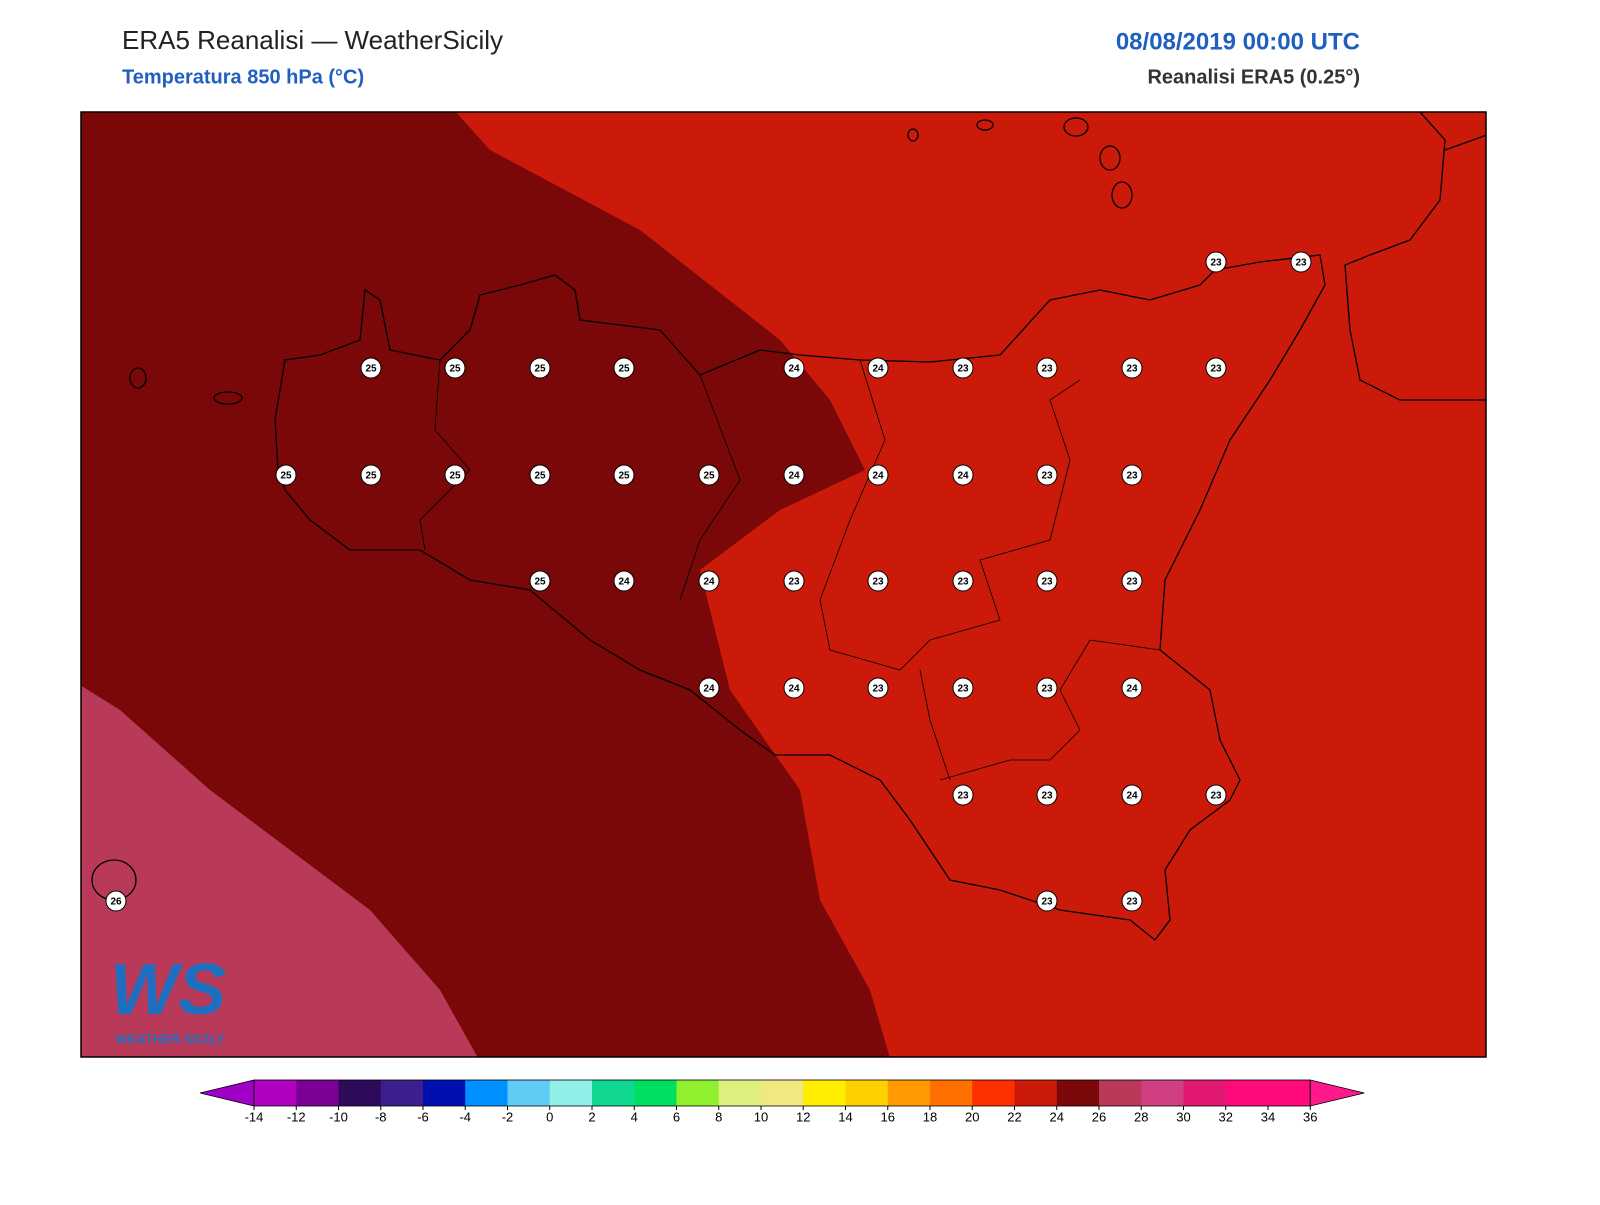 Image resolution: width=1600 pixels, height=1205 pixels. Describe the element at coordinates (761, 1116) in the screenshot. I see `colorbar-tick-label: 10` at that location.